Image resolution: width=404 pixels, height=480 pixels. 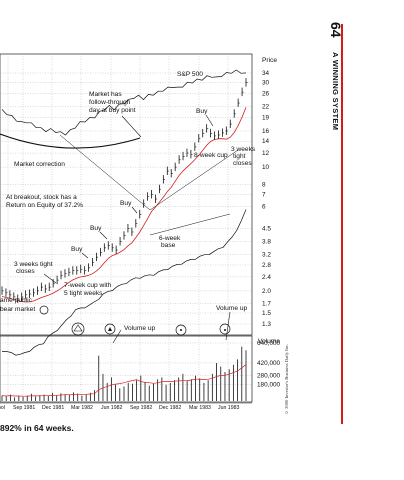 I want to click on red-margin-rule, so click(x=342, y=224).